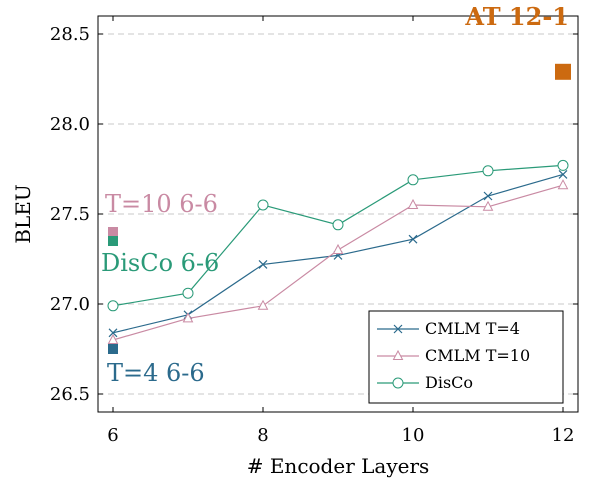 This screenshot has width=594, height=482. Describe the element at coordinates (23, 213) in the screenshot. I see `y-axis-label: BLEU` at that location.